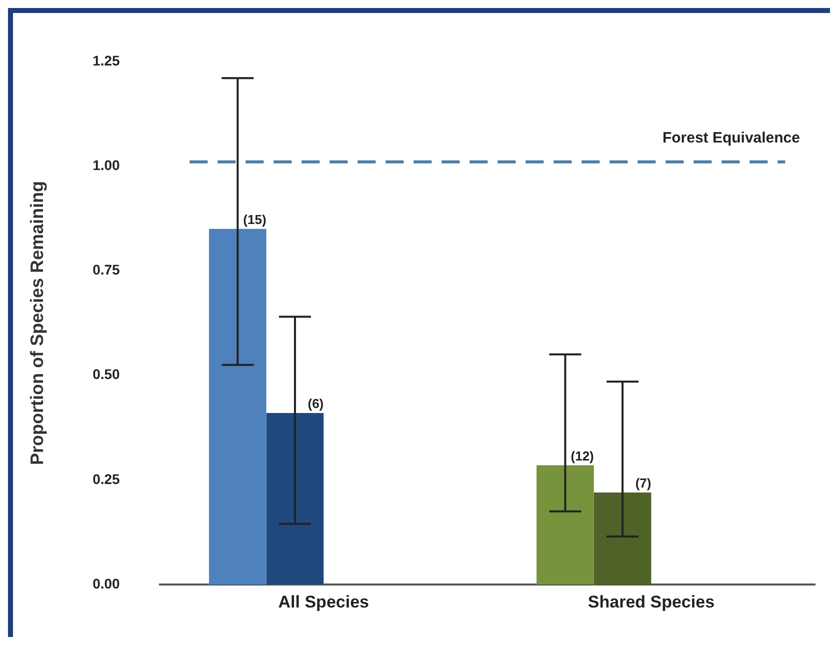  What do you see at coordinates (36, 323) in the screenshot?
I see `y-axis-title: Proportion of Species Remaining` at bounding box center [36, 323].